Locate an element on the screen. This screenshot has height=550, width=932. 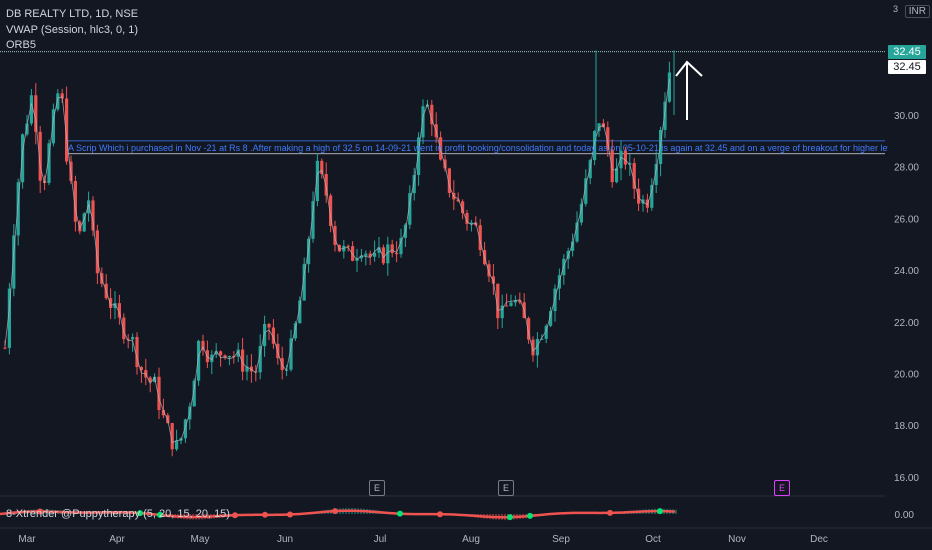
x-tick-label: Oct is located at coordinates (653, 539).